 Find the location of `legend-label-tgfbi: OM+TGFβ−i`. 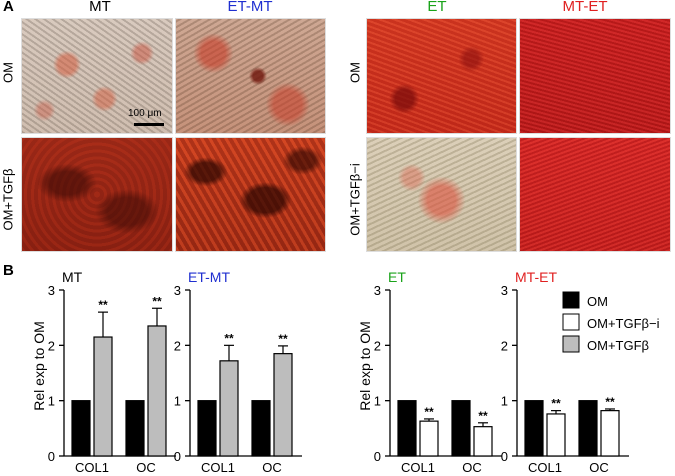

legend-label-tgfbi: OM+TGFβ−i is located at coordinates (623, 323).